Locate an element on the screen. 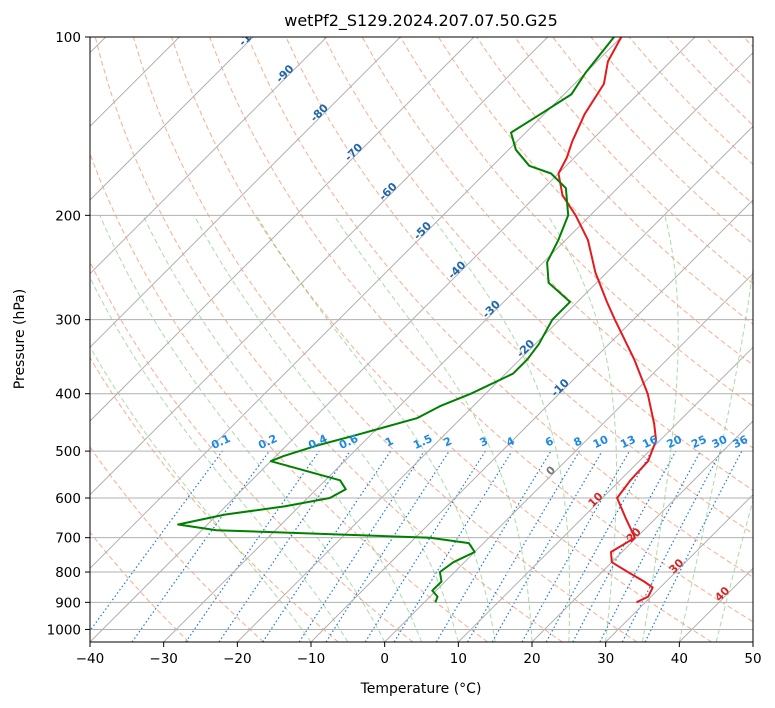 This screenshot has height=708, width=775. mixing-ratio-label: 3 is located at coordinates (484, 441).